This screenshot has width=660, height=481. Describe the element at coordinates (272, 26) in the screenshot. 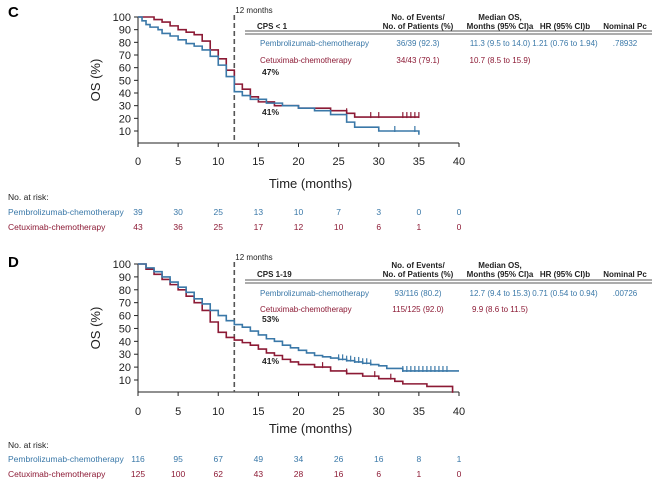

I see `table-header: CPS < 1` at that location.